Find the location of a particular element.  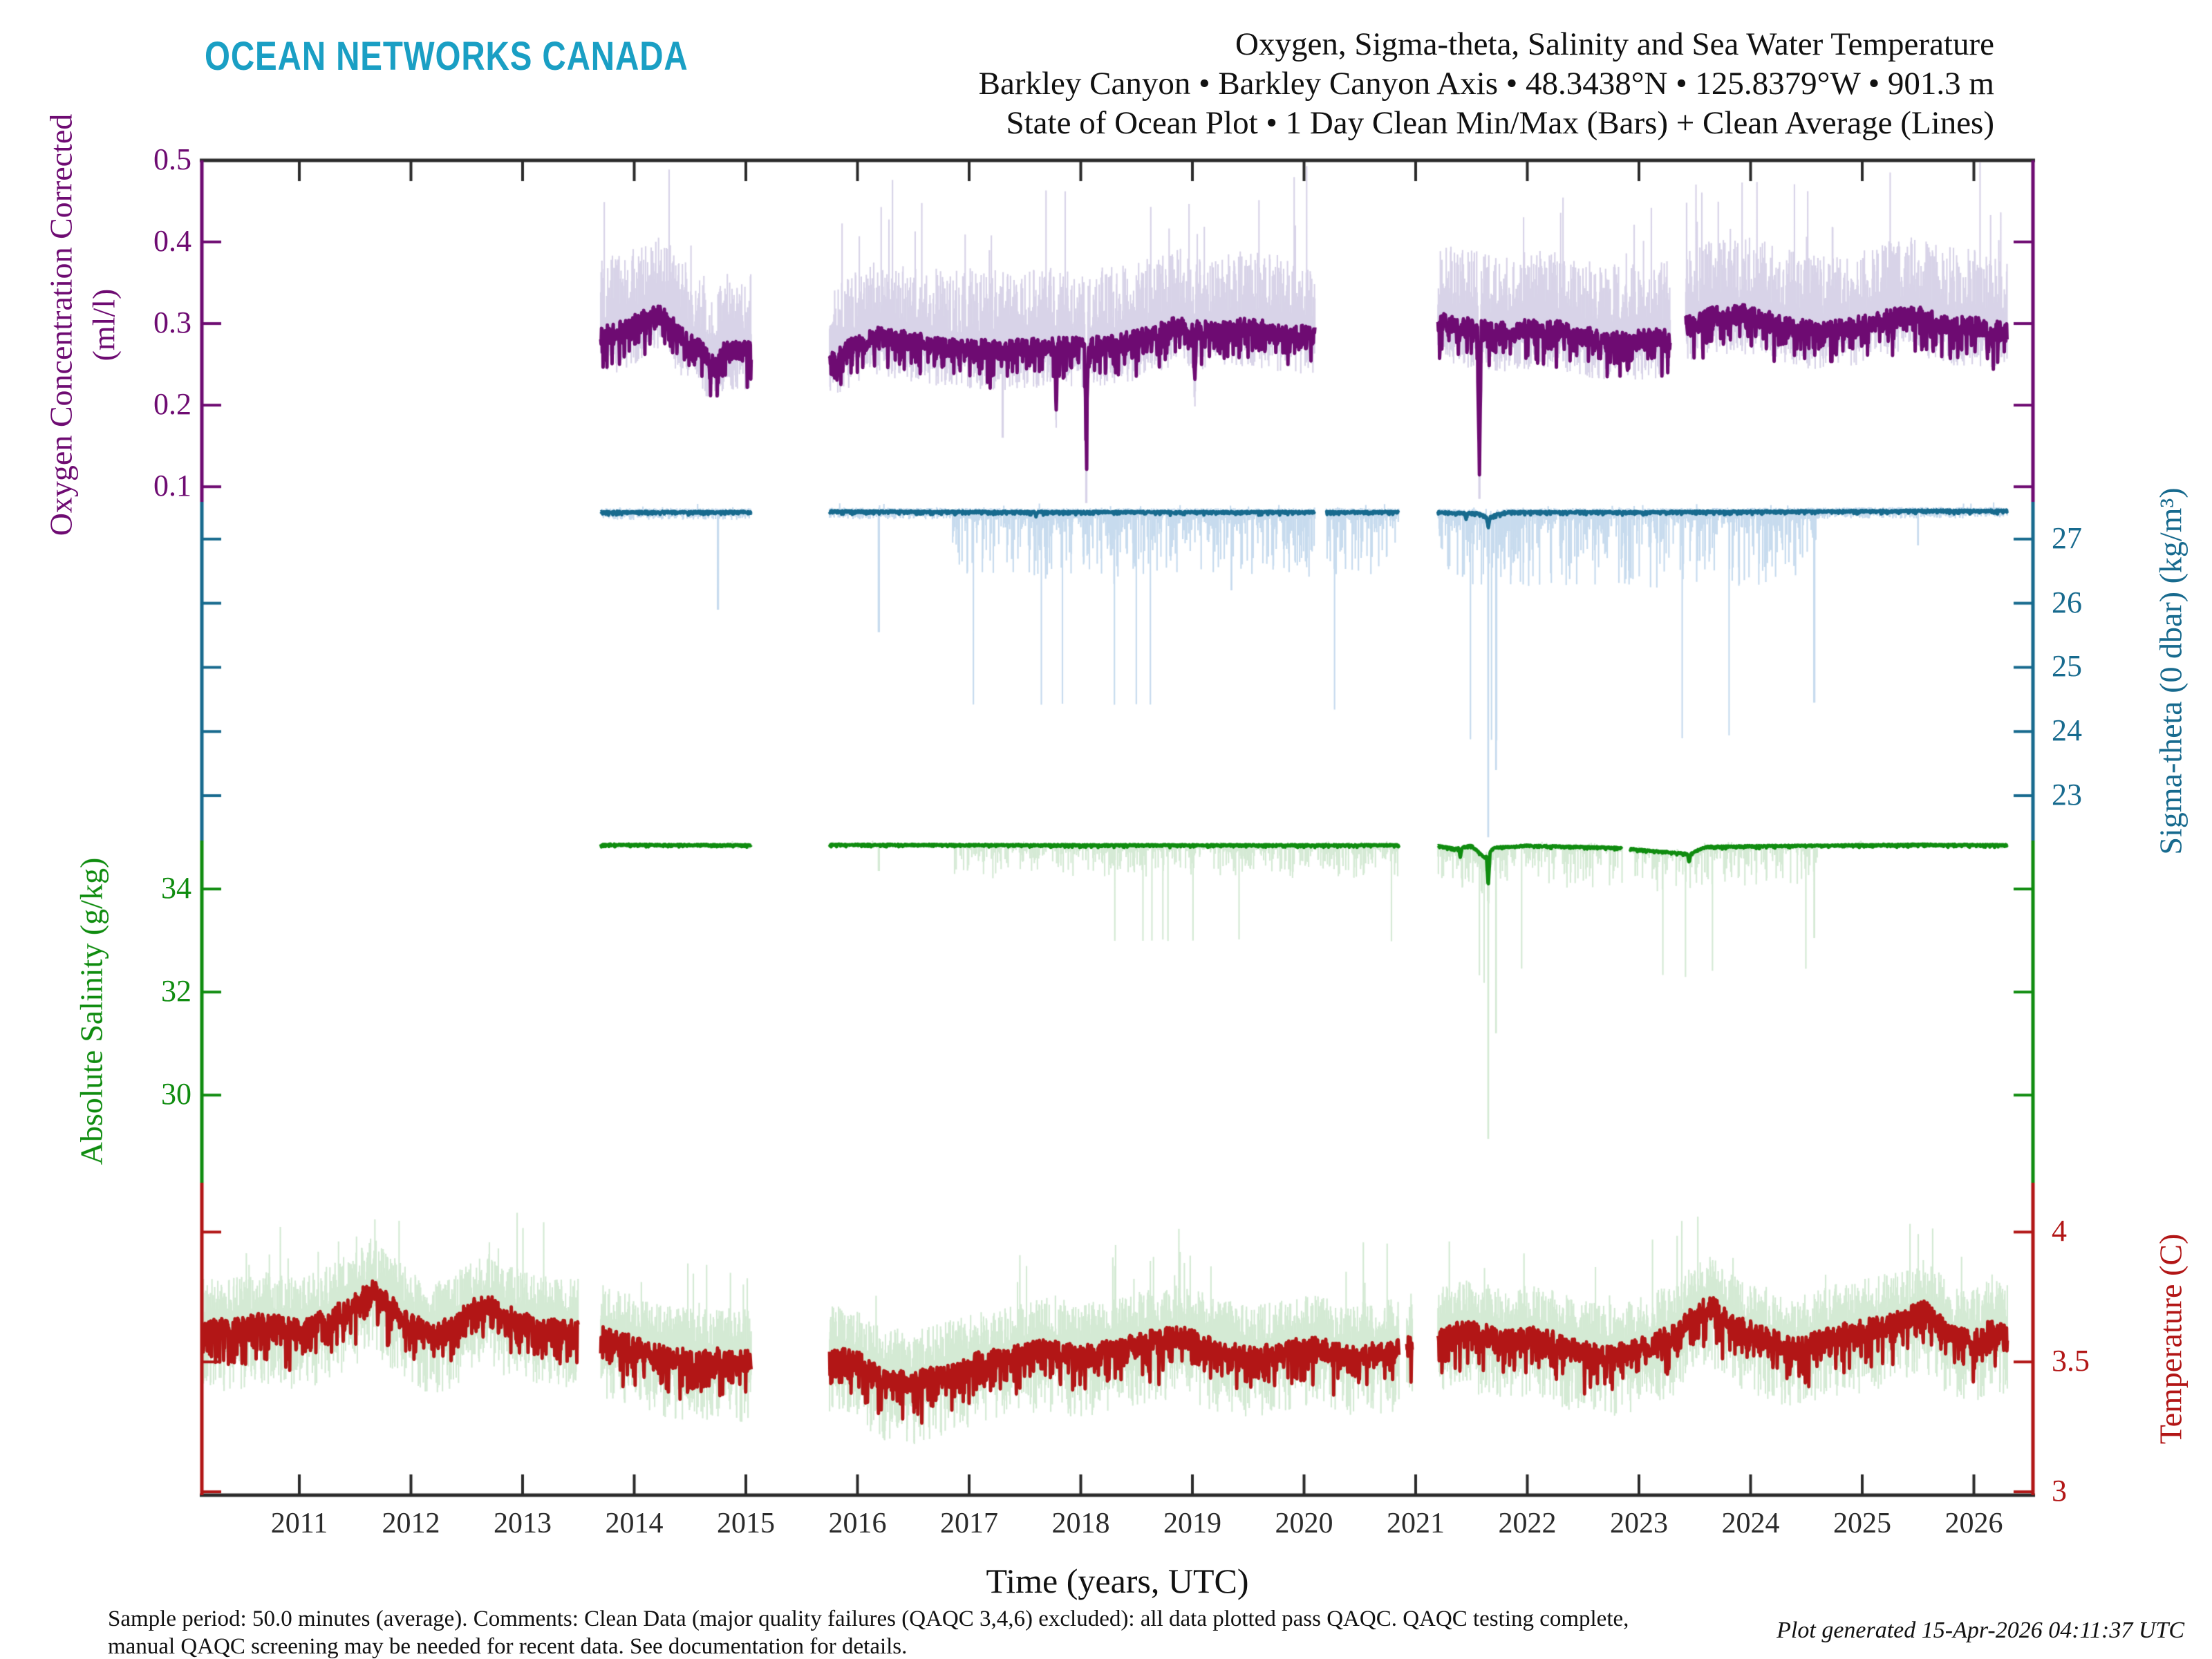

x-tick-label-2022: 2022 is located at coordinates (1527, 1523).